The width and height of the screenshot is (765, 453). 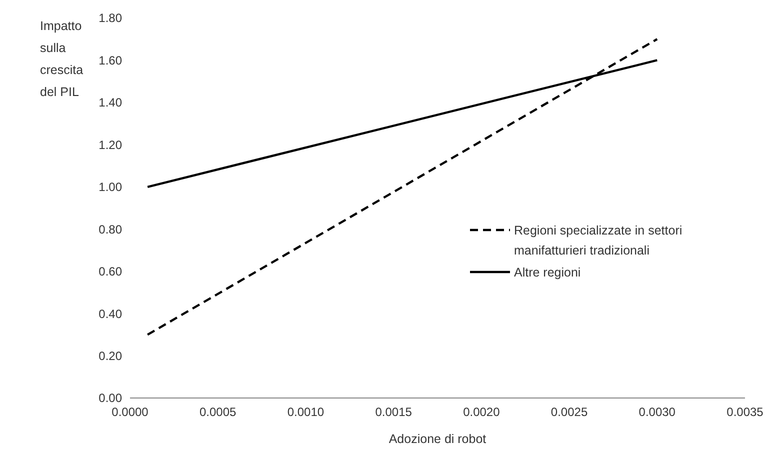 I want to click on x-tick-label: 0.0000, so click(x=130, y=412).